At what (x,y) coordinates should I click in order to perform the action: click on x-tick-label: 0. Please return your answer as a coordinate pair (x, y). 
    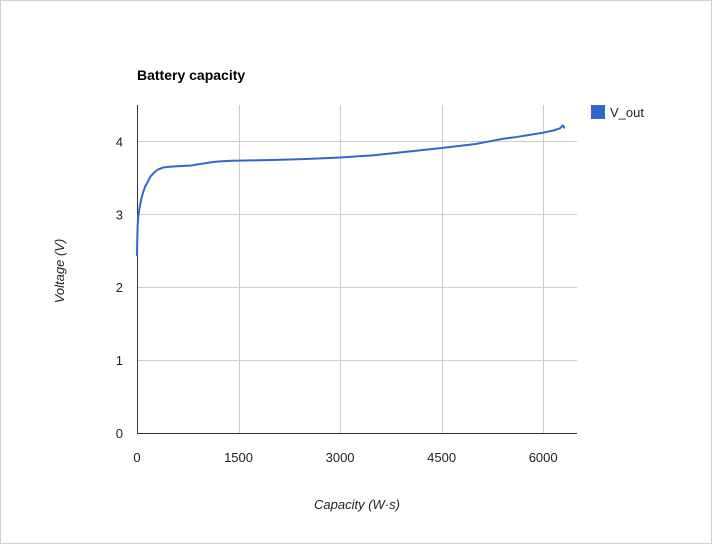
    Looking at the image, I should click on (136, 457).